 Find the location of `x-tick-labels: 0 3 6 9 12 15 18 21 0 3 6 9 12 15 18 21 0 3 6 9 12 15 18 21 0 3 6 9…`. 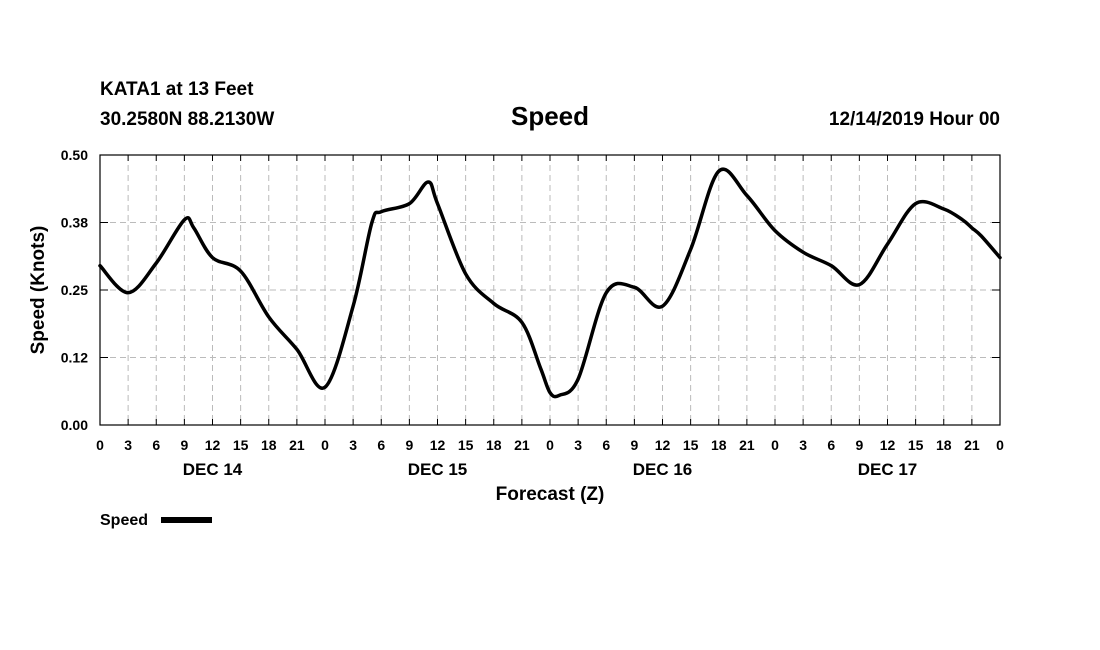

x-tick-labels: 0 3 6 9 12 15 18 21 0 3 6 9 12 15 18 21 0 3 6 9 12 15 18 21 0 3 6 9… is located at coordinates (550, 445).